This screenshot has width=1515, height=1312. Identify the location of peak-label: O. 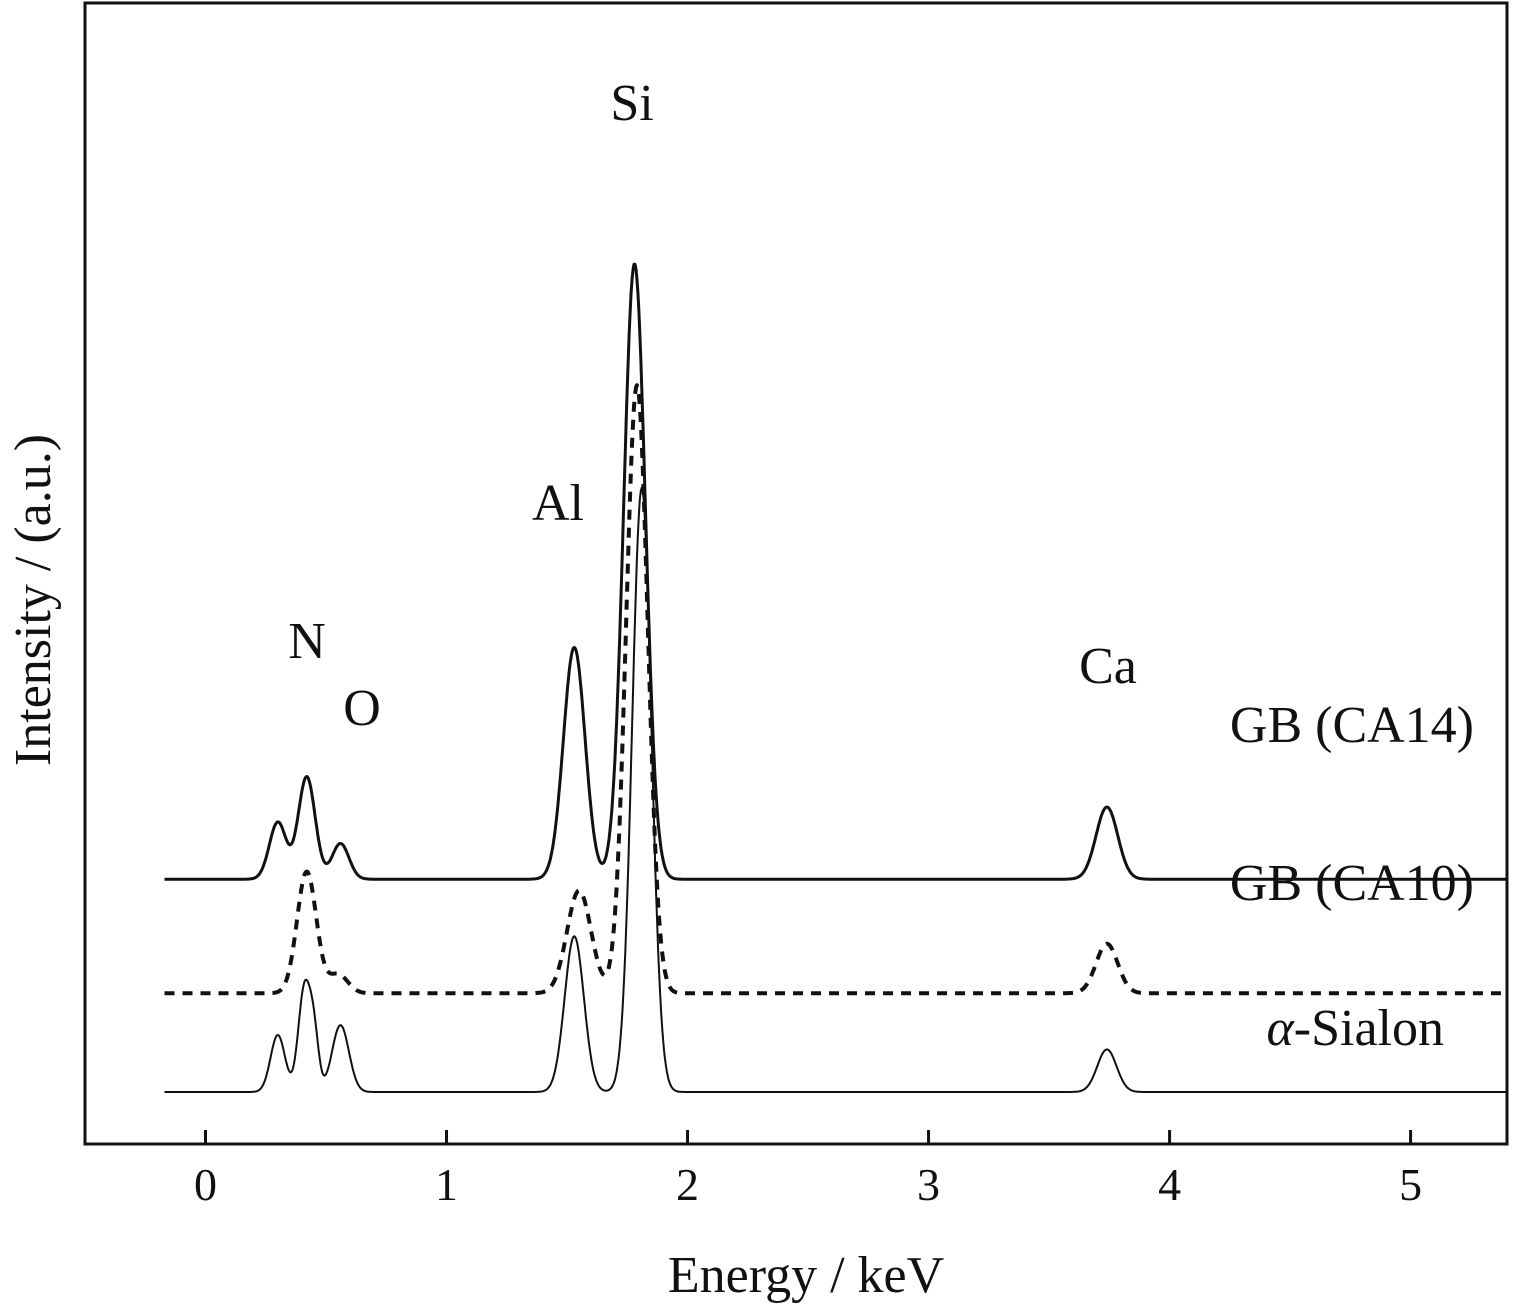
(362, 708).